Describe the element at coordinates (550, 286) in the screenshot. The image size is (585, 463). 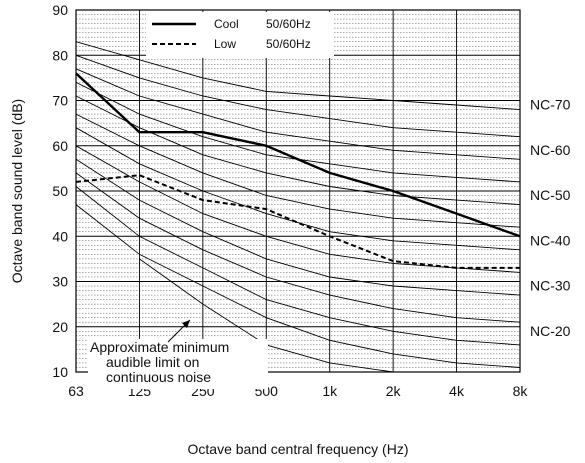
I see `nc-label: NC-30` at that location.